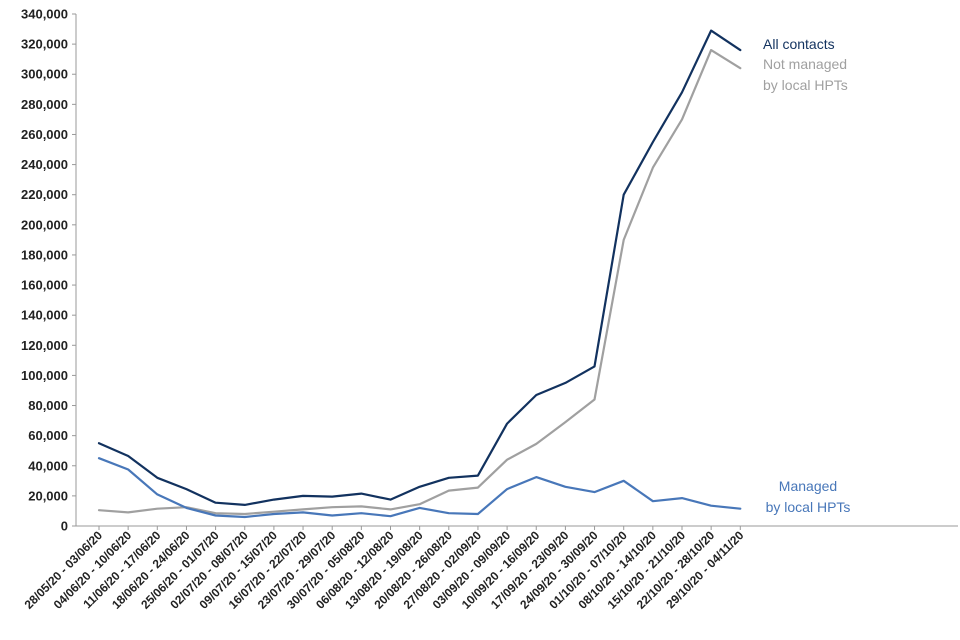  What do you see at coordinates (44, 194) in the screenshot?
I see `y-tick-label: 220,000` at bounding box center [44, 194].